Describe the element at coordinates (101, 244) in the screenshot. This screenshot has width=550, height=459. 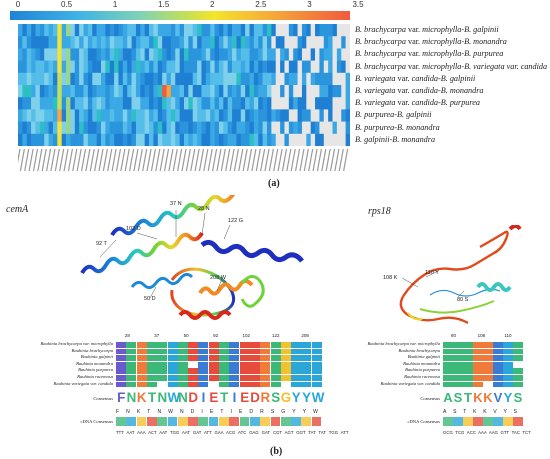
I see `residue-label: 92 T` at that location.